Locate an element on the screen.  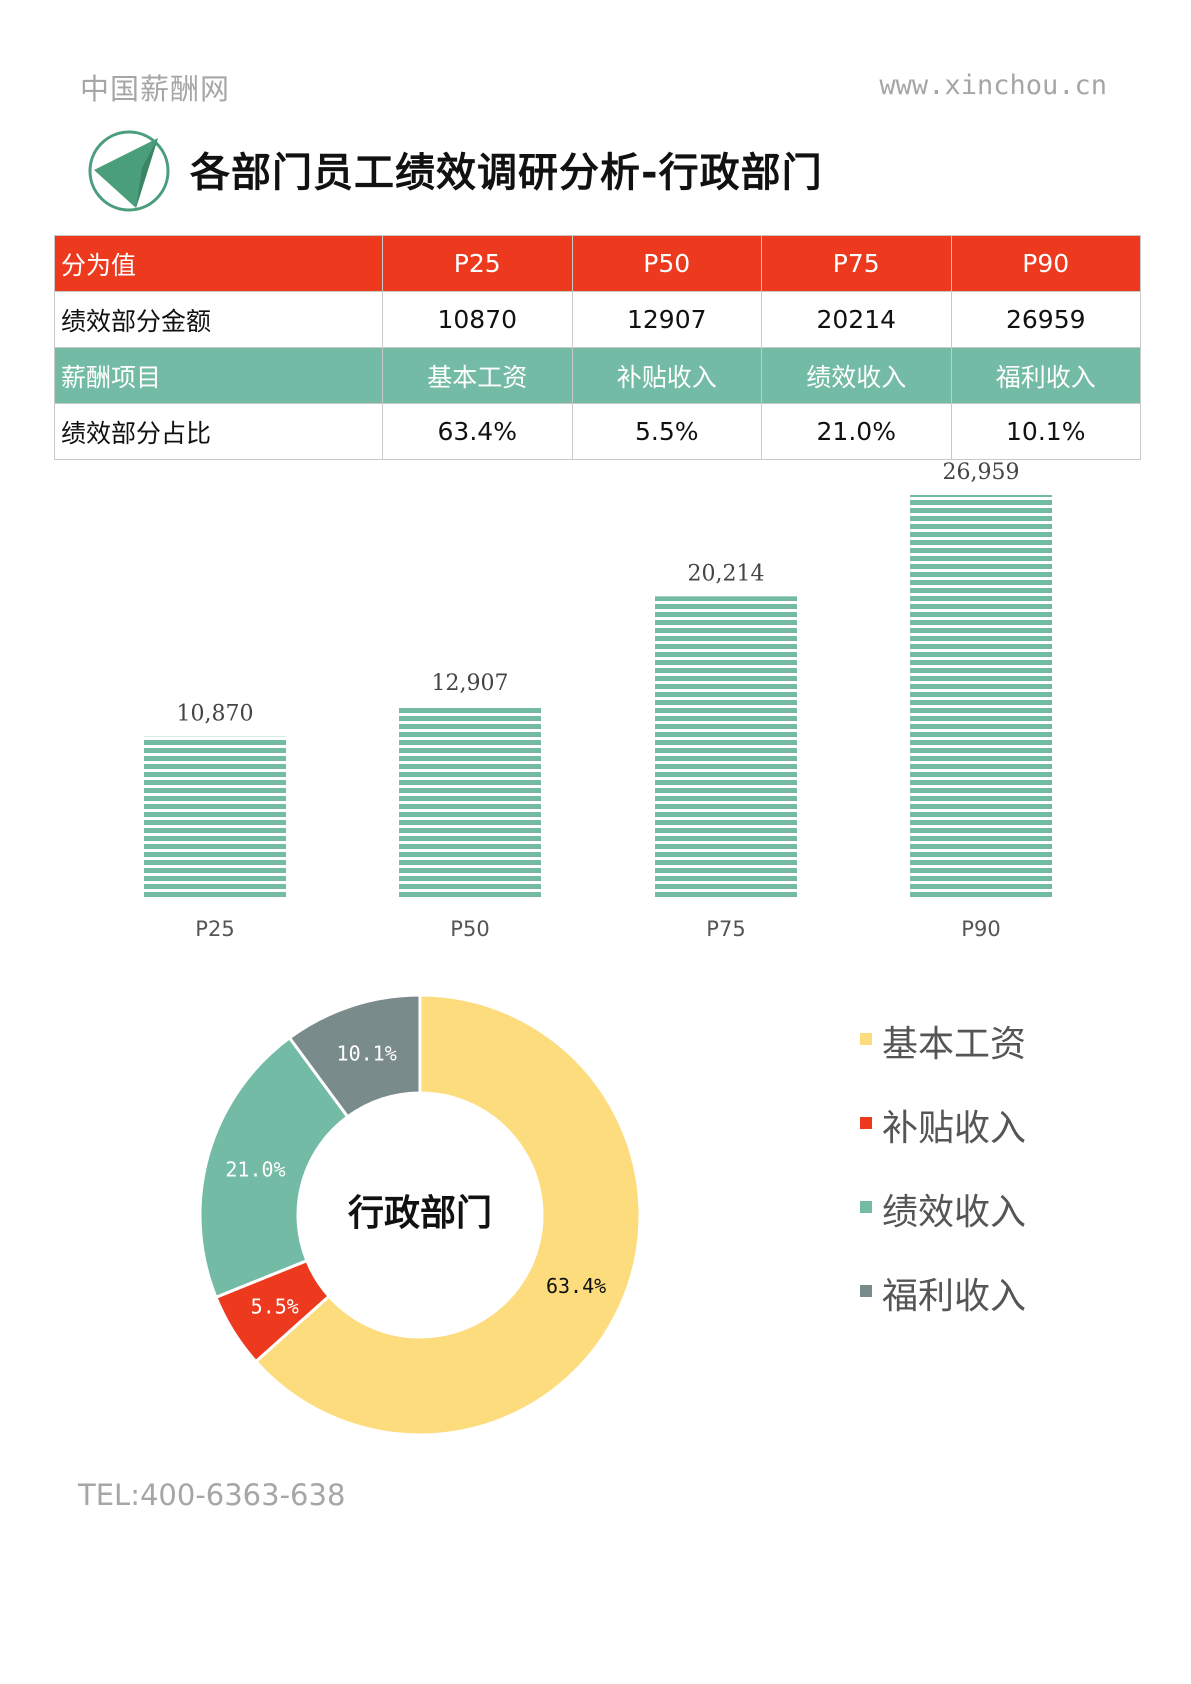
table-cell: P25 is located at coordinates (477, 263).